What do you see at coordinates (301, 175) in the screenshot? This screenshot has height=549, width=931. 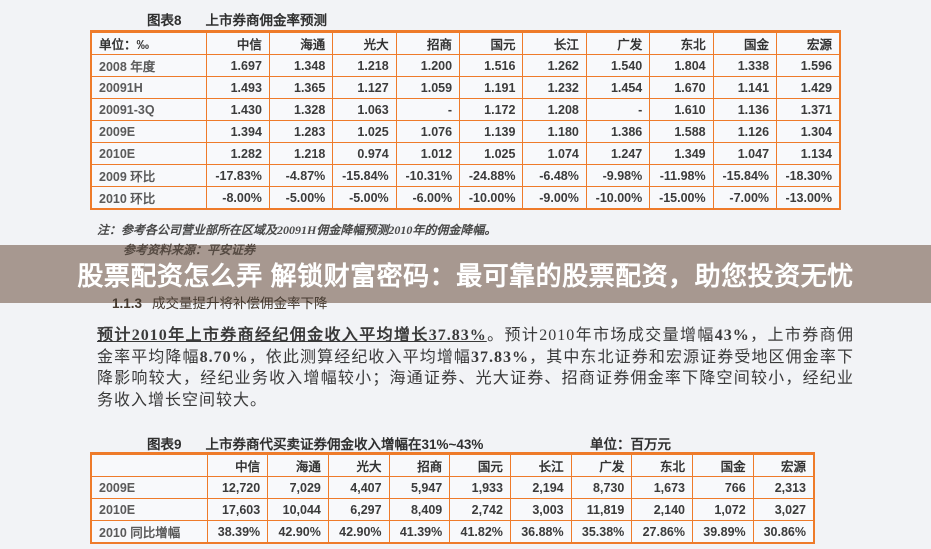 I see `data-cell: -4.87%` at bounding box center [301, 175].